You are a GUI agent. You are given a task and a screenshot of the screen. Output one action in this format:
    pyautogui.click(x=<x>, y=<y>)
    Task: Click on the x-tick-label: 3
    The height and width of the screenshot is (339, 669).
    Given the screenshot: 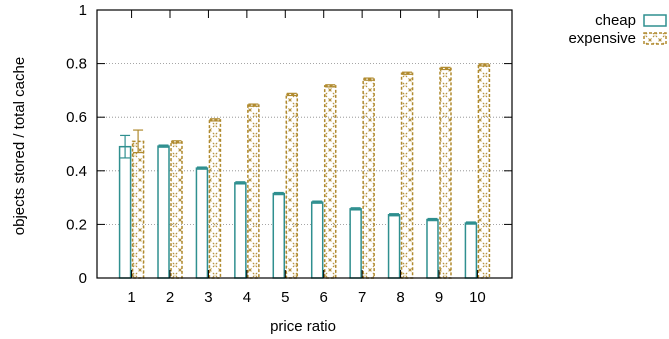 What is the action you would take?
    pyautogui.click(x=208, y=297)
    